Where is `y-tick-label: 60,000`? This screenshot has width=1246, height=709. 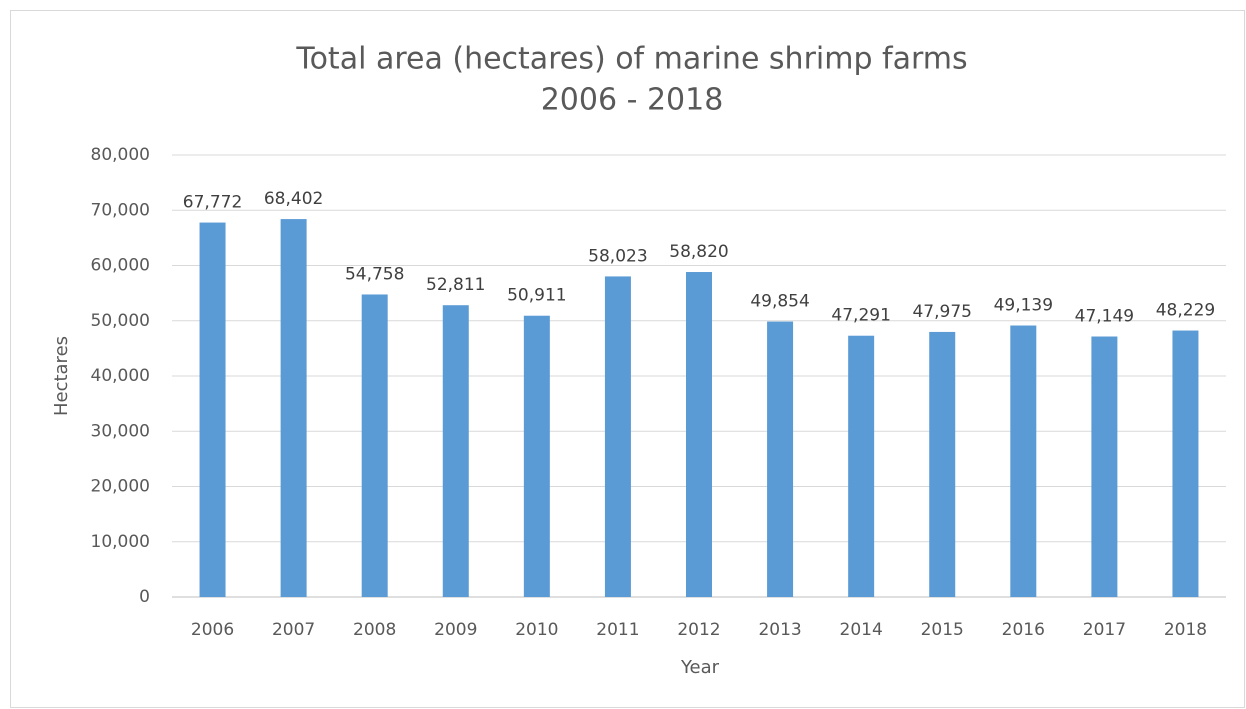
y-tick-label: 60,000 is located at coordinates (120, 266).